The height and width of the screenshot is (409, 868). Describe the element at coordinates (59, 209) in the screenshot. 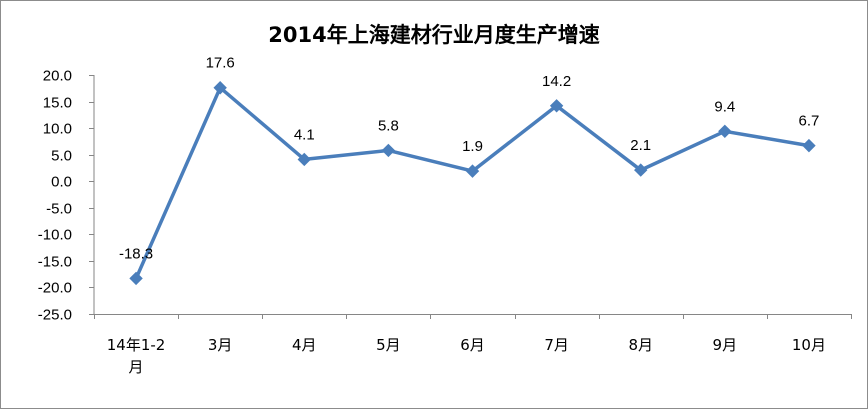

I see `y-tick-label: -5.0` at that location.